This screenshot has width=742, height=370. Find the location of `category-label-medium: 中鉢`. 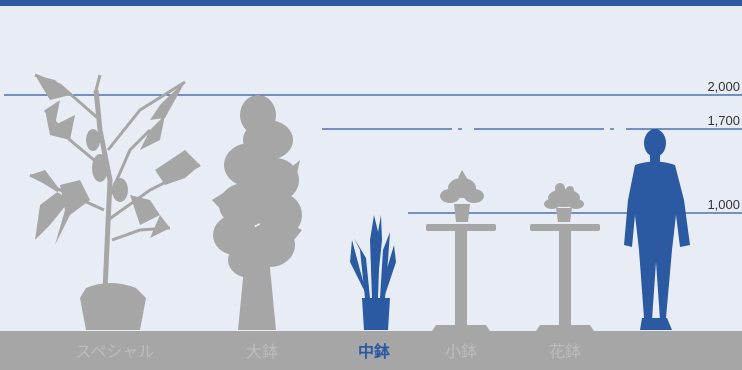

category-label-medium: 中鉢 is located at coordinates (374, 351).